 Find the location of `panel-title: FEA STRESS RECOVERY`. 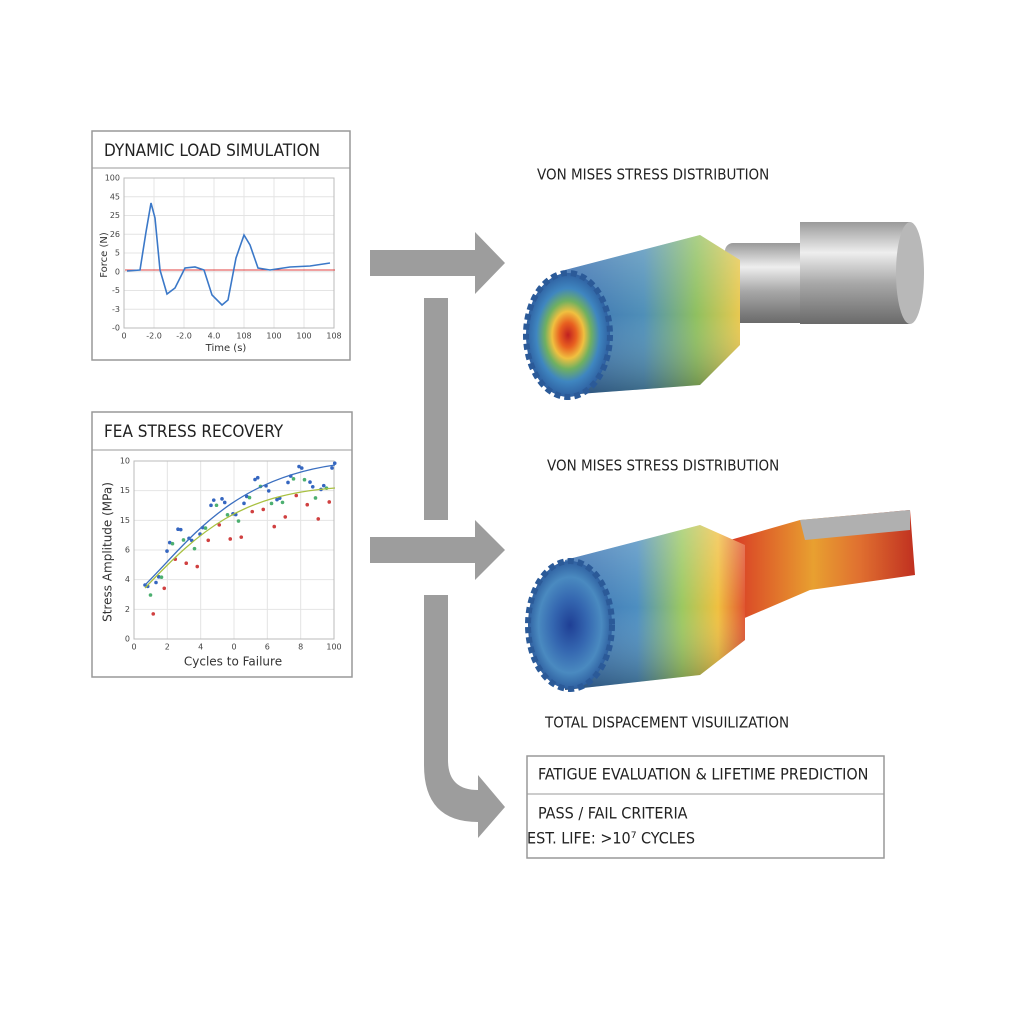

panel-title: FEA STRESS RECOVERY is located at coordinates (194, 432).